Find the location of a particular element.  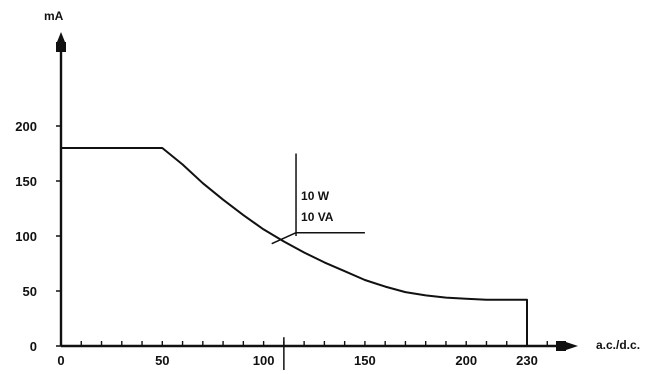

x-tick-label: 230 is located at coordinates (527, 360).